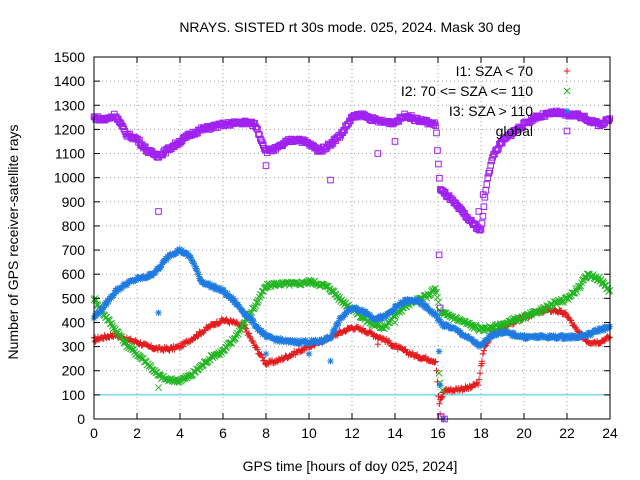  What do you see at coordinates (69, 129) in the screenshot?
I see `y-tick-label: 1200` at bounding box center [69, 129].